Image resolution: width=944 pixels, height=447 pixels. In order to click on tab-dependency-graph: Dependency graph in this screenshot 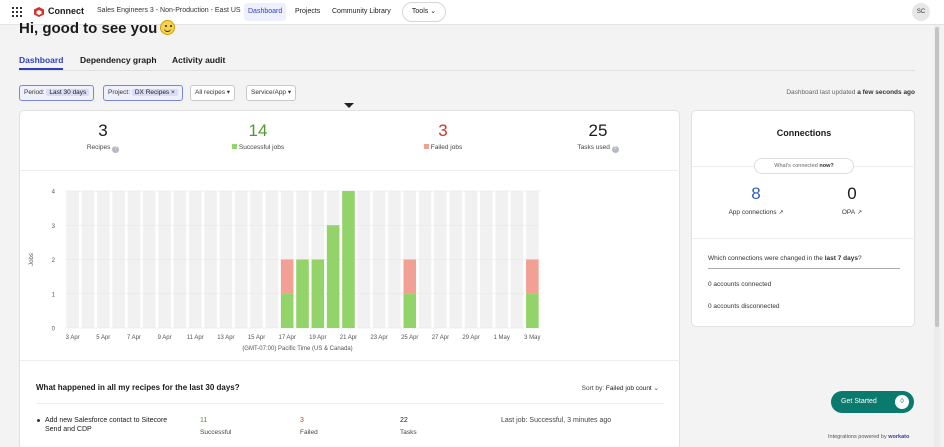, I will do `click(118, 60)`.